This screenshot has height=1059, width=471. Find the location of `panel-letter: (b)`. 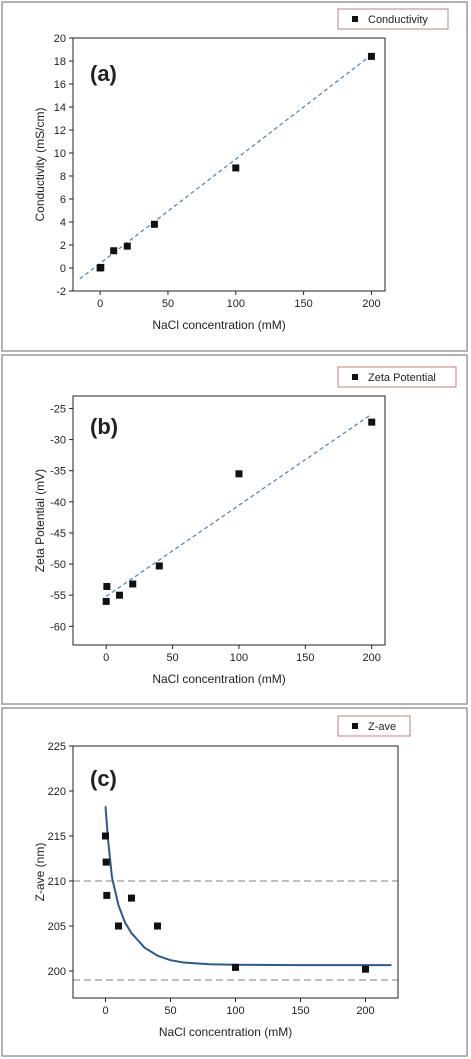

panel-letter: (b) is located at coordinates (104, 426).